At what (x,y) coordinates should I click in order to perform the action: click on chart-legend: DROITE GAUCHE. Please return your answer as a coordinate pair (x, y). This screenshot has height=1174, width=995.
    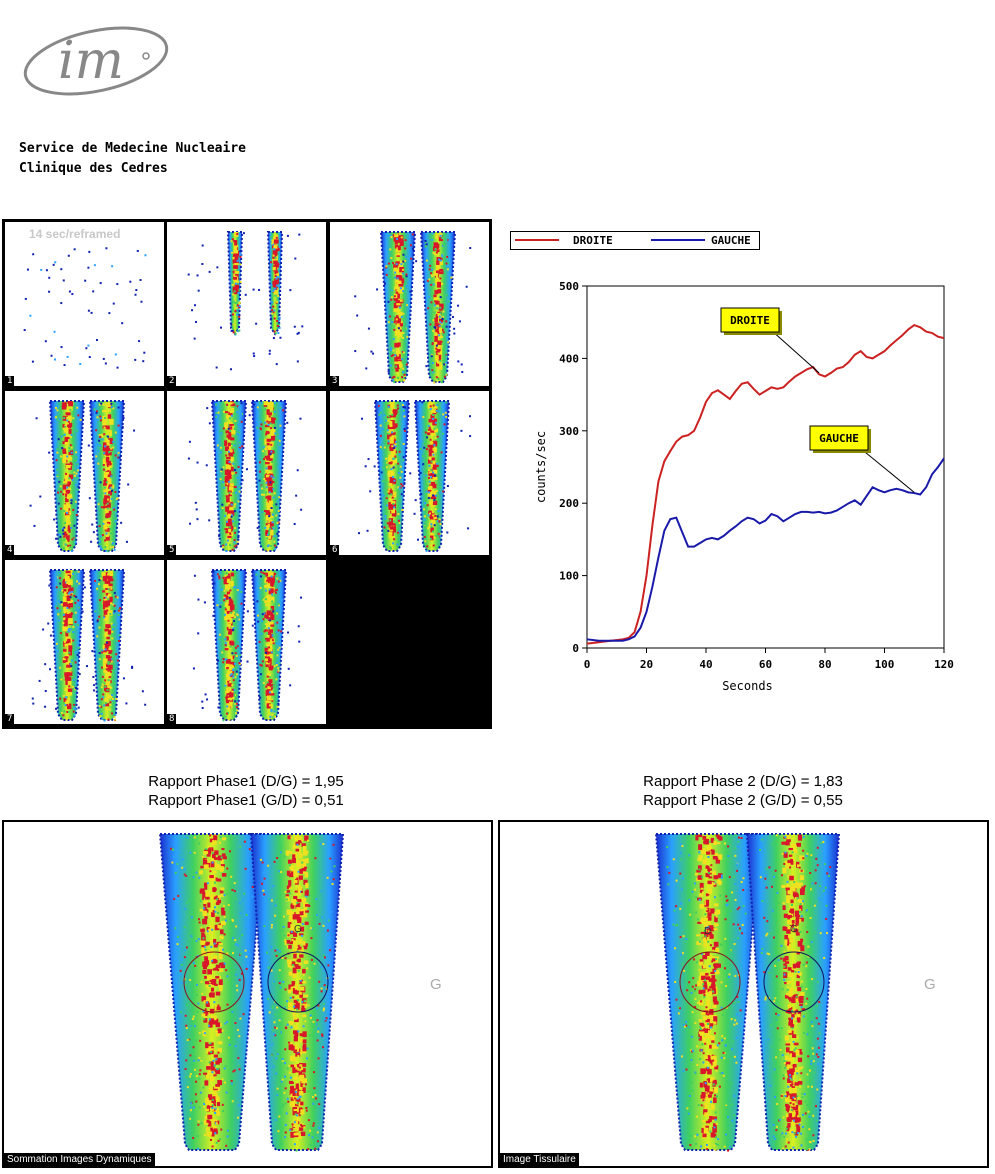
    Looking at the image, I should click on (635, 240).